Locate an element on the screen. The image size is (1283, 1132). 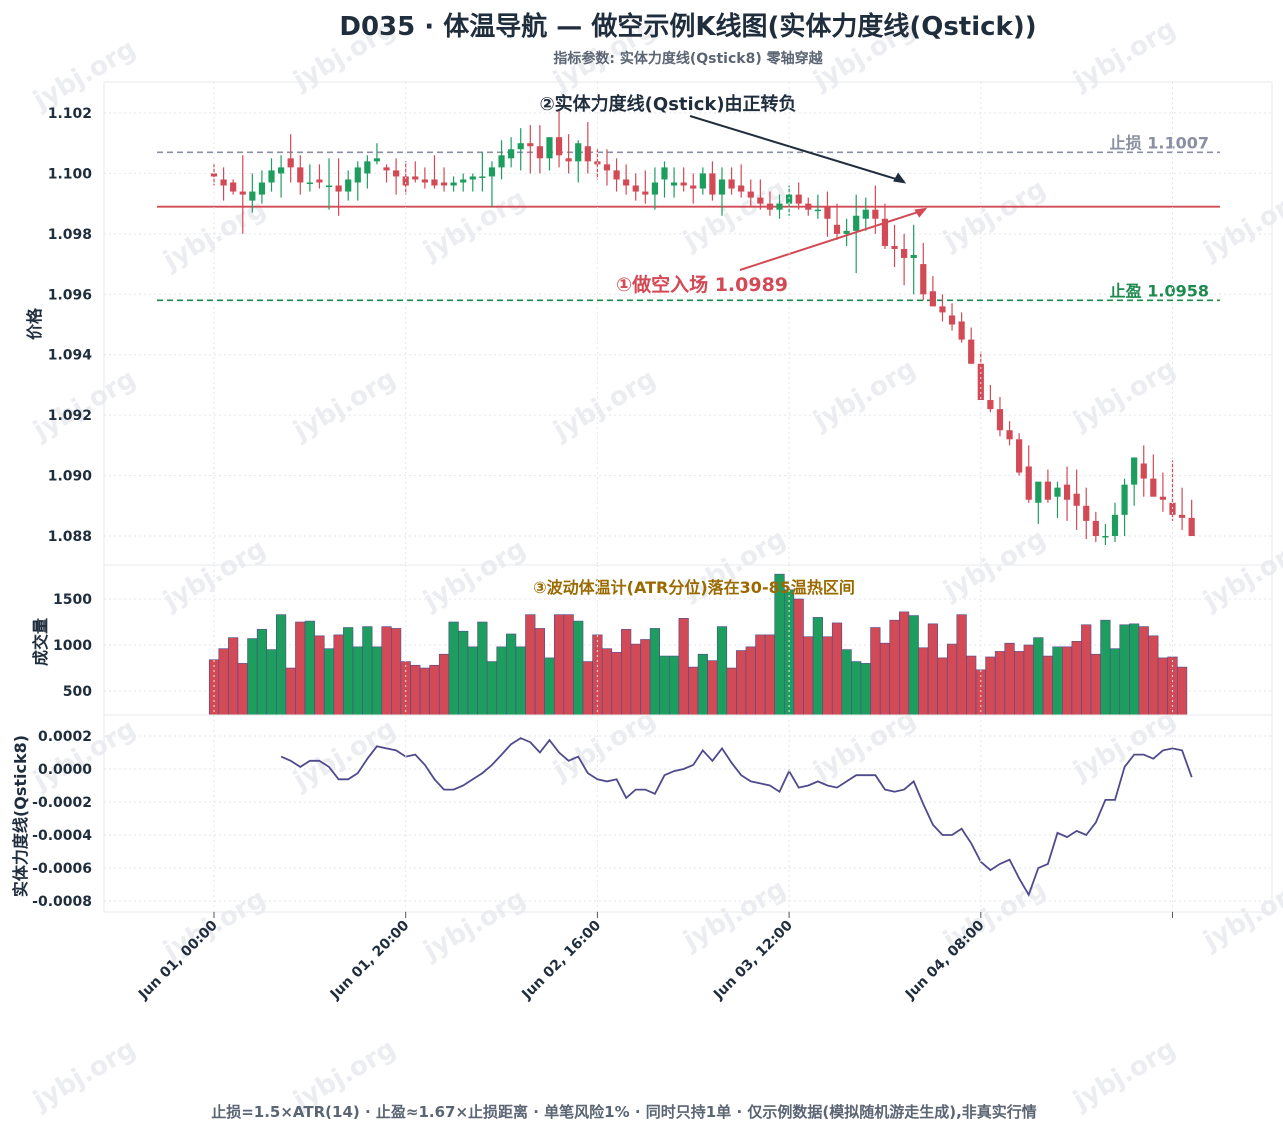
price-tick-label: 1.092 is located at coordinates (70, 416).